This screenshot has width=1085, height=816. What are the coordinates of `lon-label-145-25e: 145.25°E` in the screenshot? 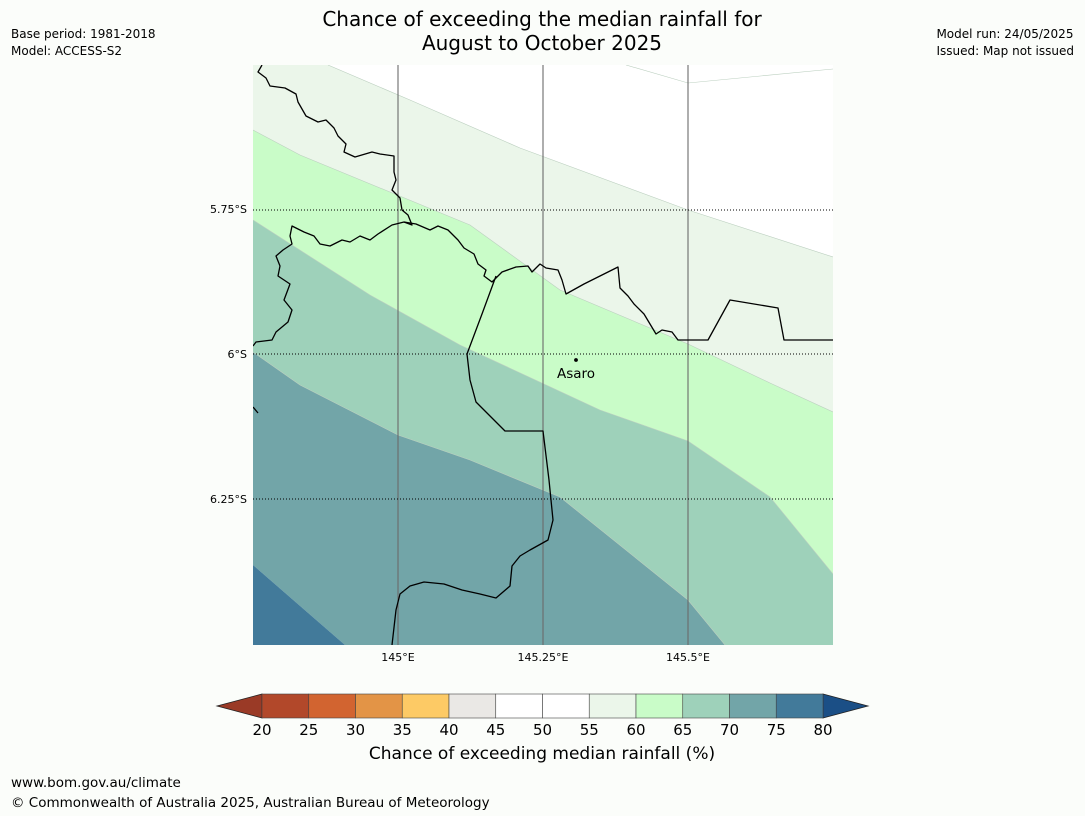 It's located at (543, 657).